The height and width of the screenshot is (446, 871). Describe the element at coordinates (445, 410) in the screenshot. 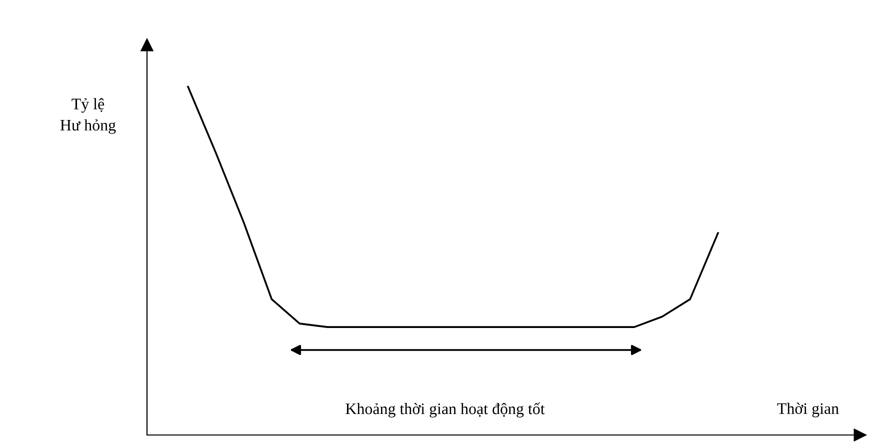

I see `annotation: Khoảng thời gian hoạt động tốt` at that location.